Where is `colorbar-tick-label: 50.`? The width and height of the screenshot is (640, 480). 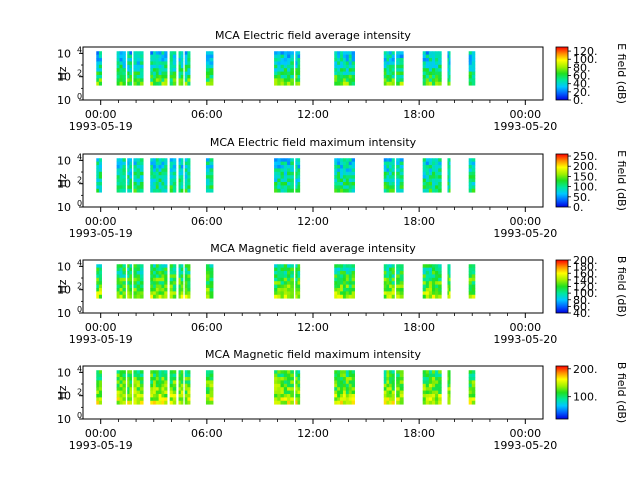 colorbar-tick-label: 50. is located at coordinates (582, 197).